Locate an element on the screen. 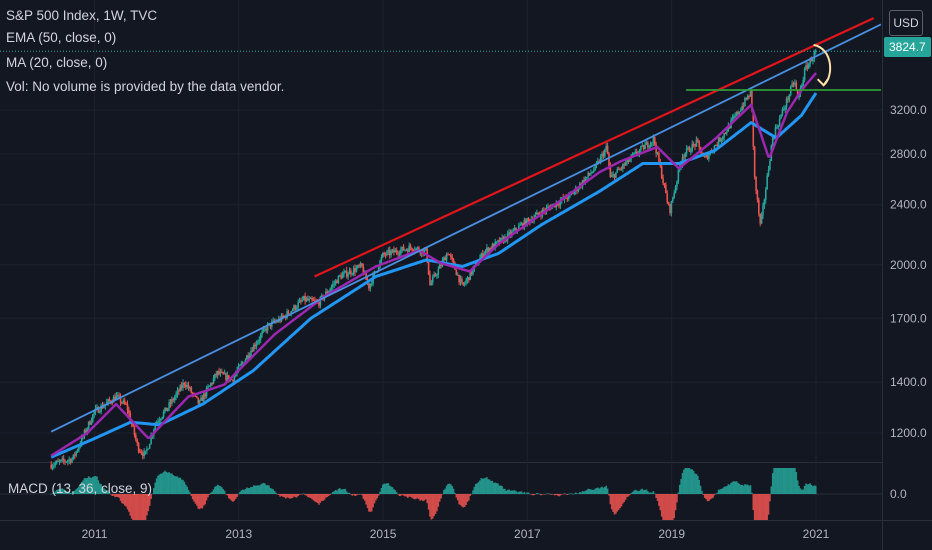 Image resolution: width=932 pixels, height=550 pixels. ema-legend: EMA (50, close, 0) is located at coordinates (61, 37).